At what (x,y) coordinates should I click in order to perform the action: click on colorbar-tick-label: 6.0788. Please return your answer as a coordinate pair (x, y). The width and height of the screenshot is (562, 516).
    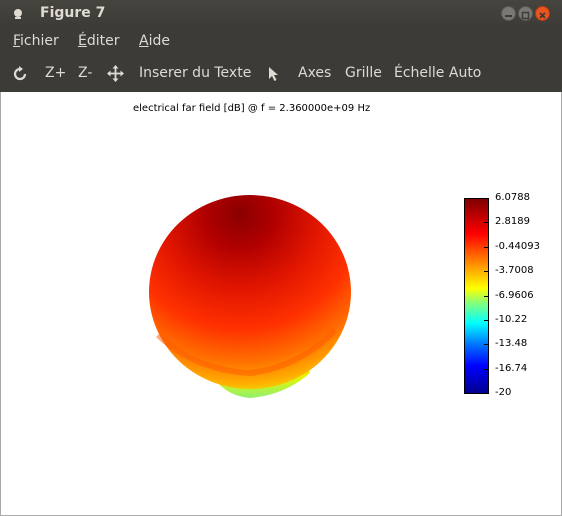
    Looking at the image, I should click on (512, 197).